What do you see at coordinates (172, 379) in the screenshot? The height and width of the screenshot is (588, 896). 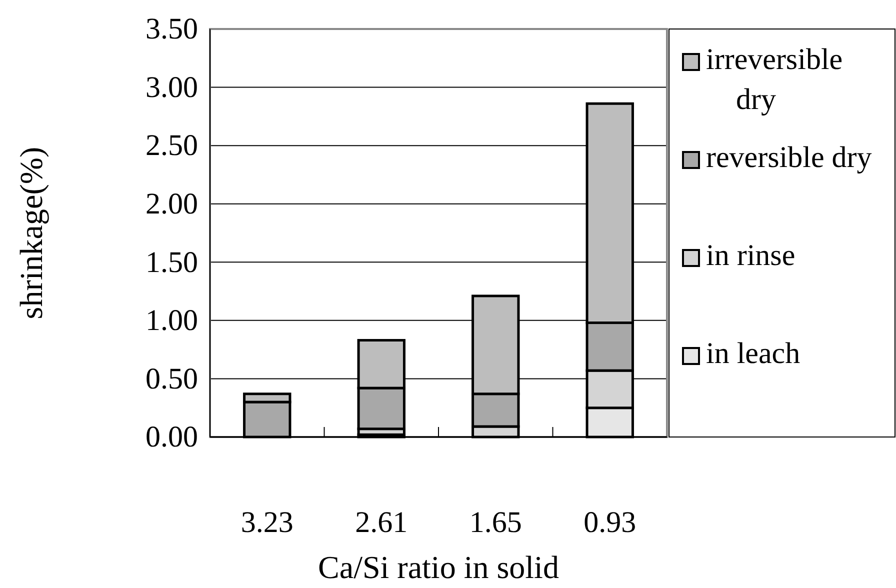 I see `y-tick-label: 0.50` at bounding box center [172, 379].